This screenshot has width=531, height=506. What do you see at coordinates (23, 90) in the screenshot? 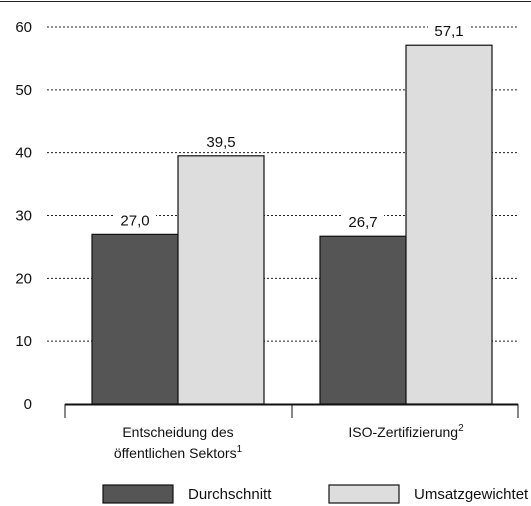
I see `y-tick-label: 50` at bounding box center [23, 90].